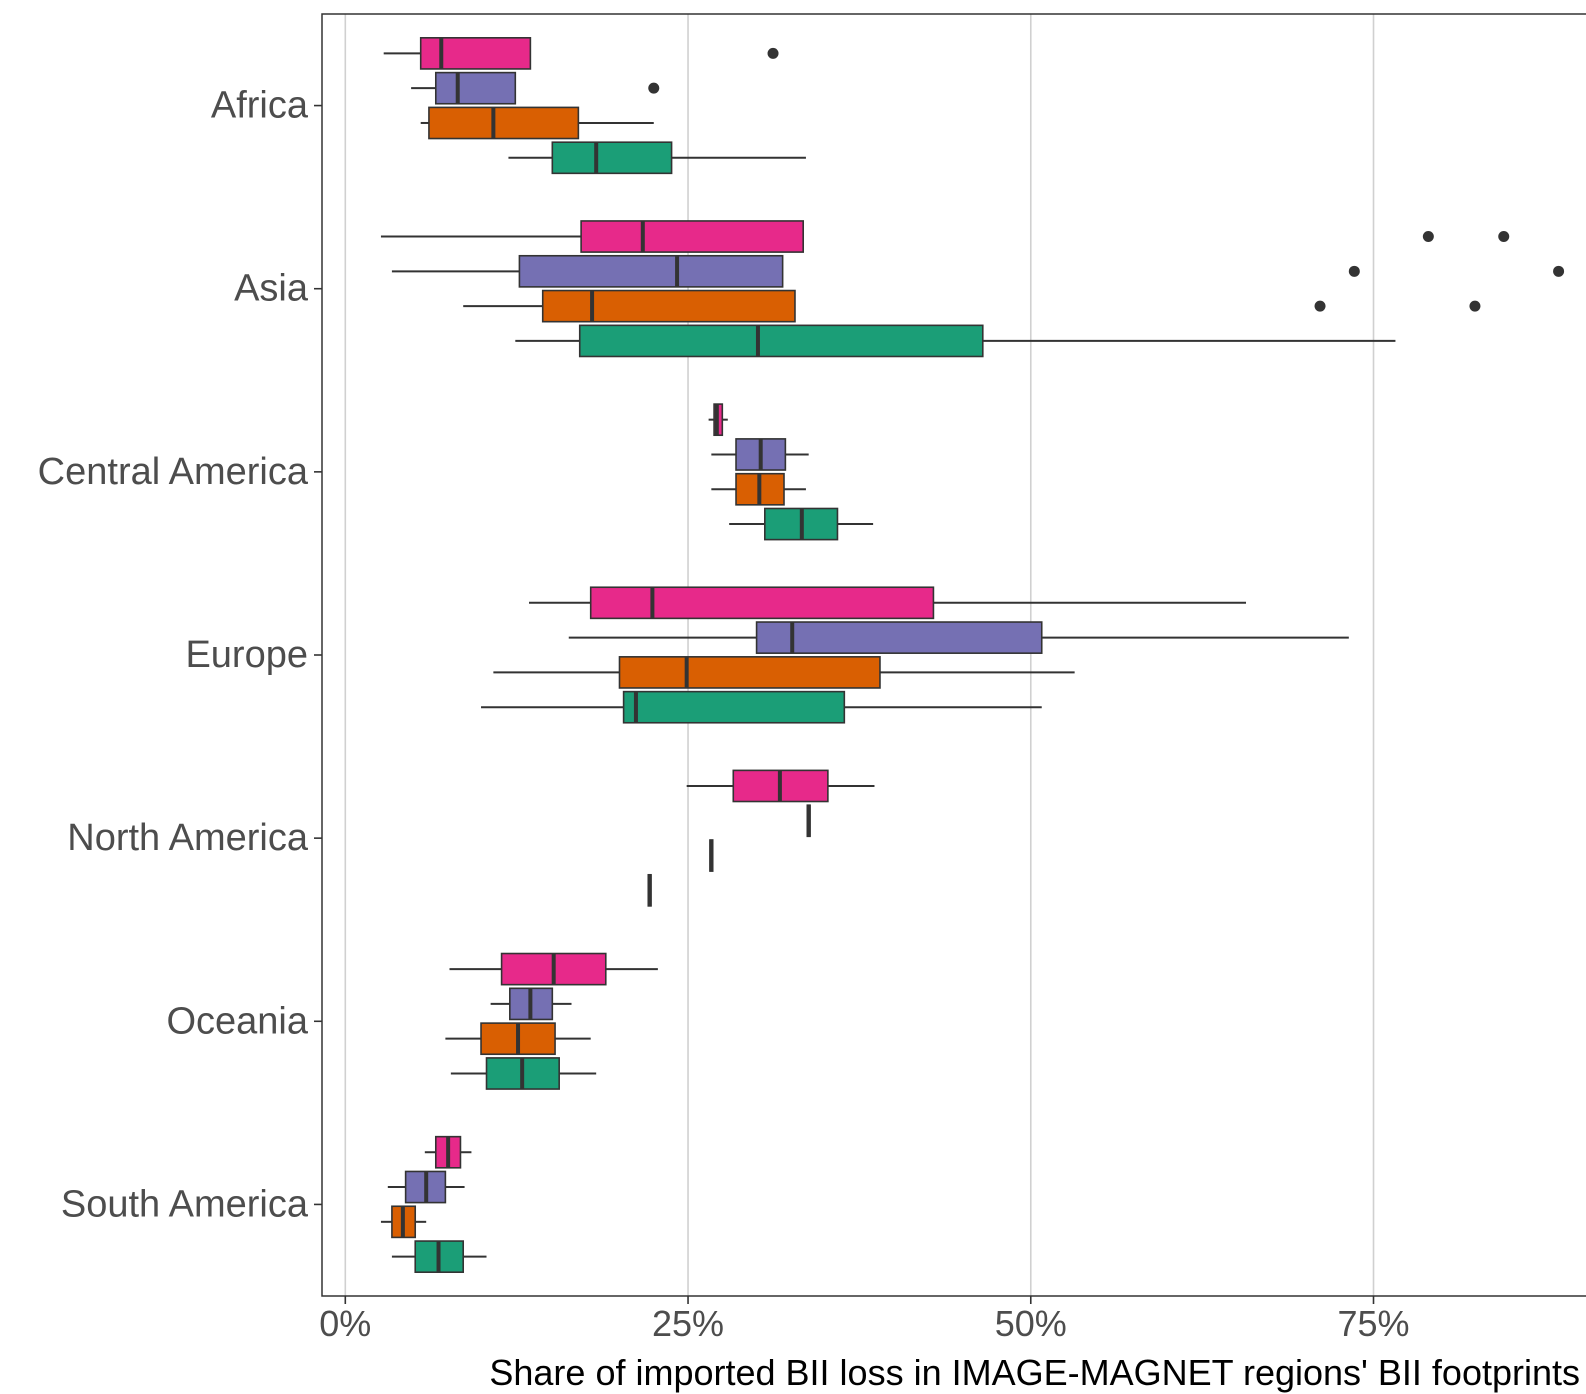 The image size is (1586, 1394). I want to click on x-tick-label: 50%, so click(1031, 1323).